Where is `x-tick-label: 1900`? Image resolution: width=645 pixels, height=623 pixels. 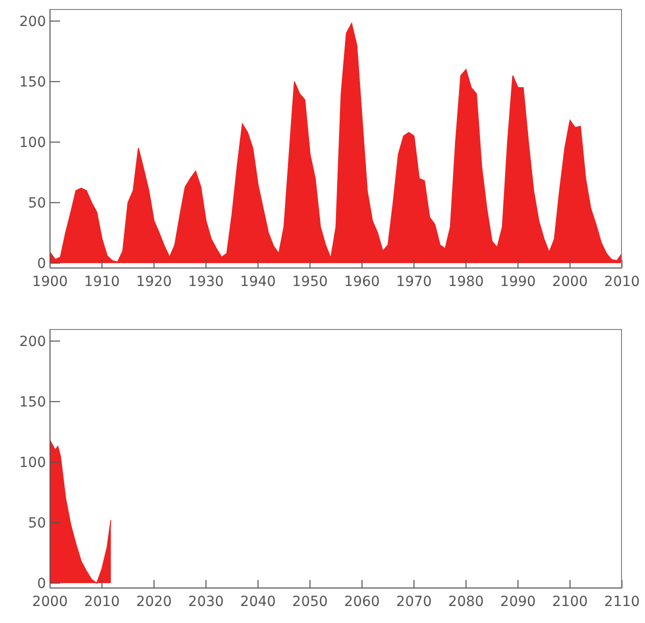
x-tick-label: 1900 is located at coordinates (50, 282).